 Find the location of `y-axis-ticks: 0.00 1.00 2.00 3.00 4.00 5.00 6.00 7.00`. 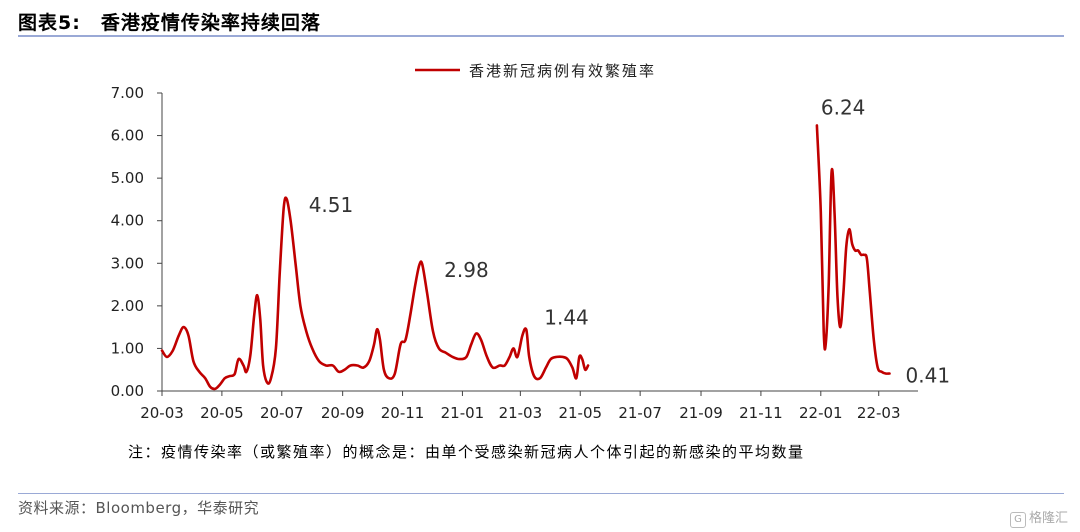

y-axis-ticks: 0.00 1.00 2.00 3.00 4.00 5.00 6.00 7.00 is located at coordinates (136, 242).